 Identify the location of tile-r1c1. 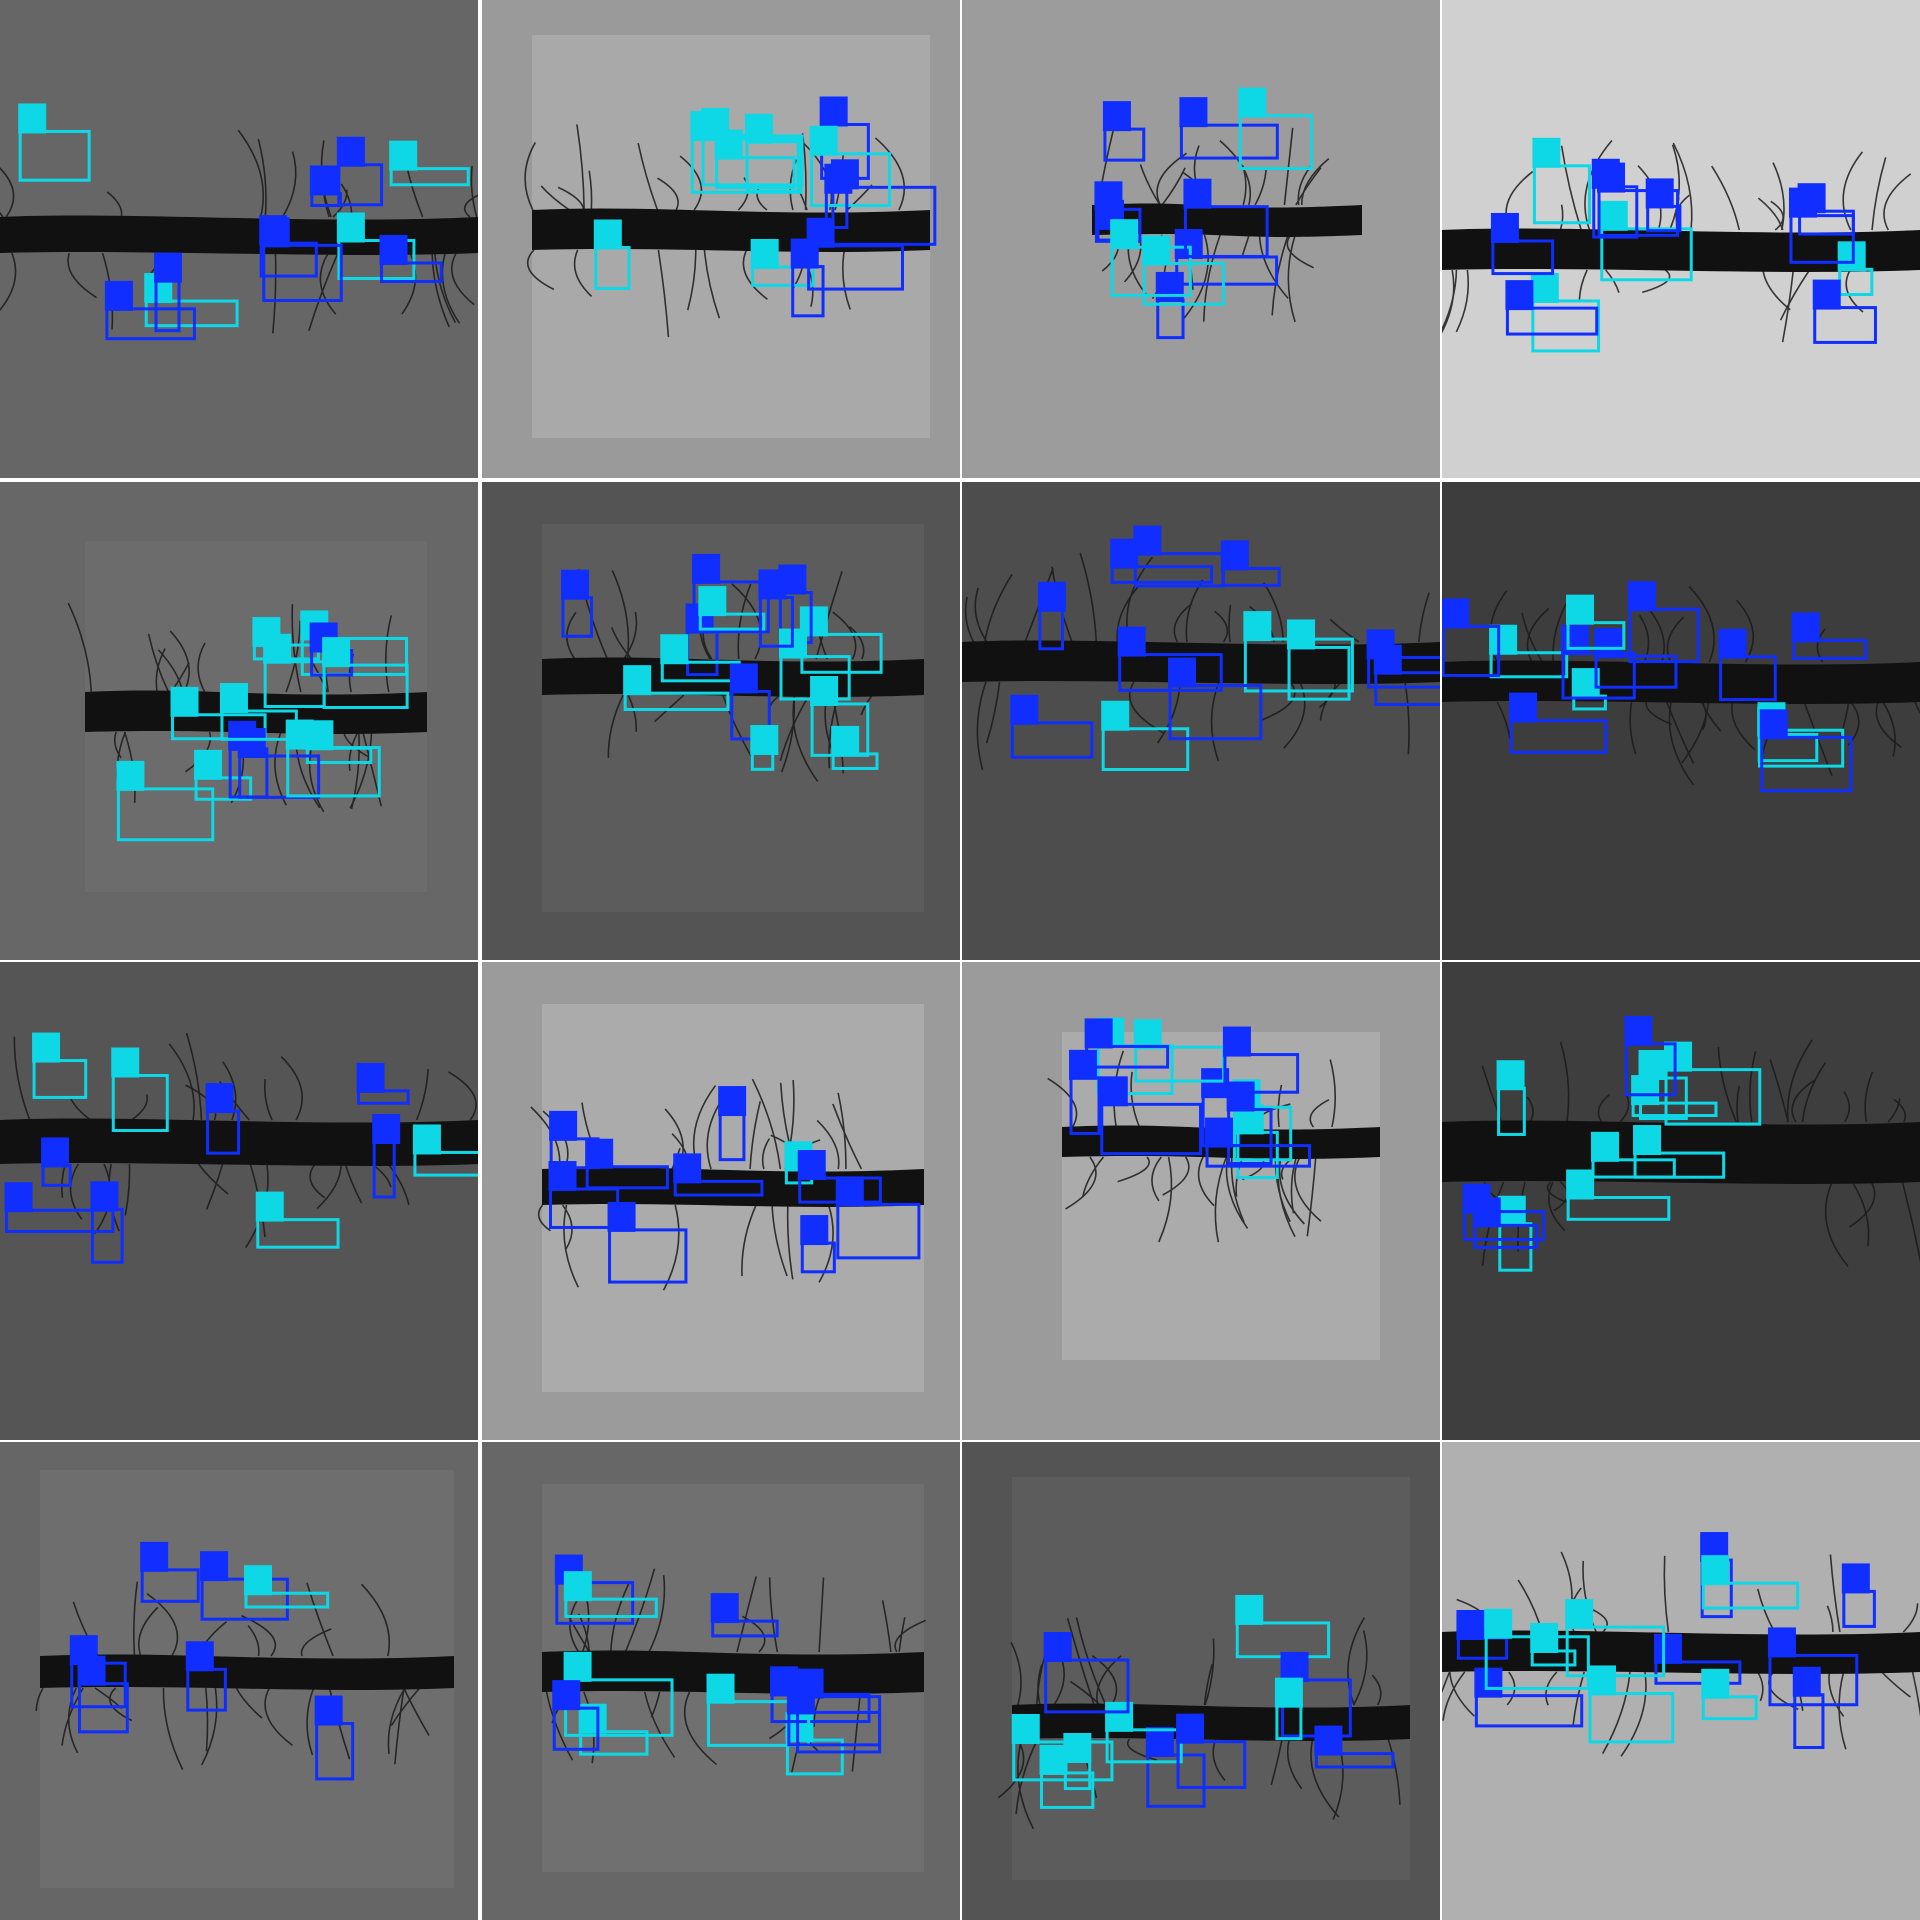
(239, 239).